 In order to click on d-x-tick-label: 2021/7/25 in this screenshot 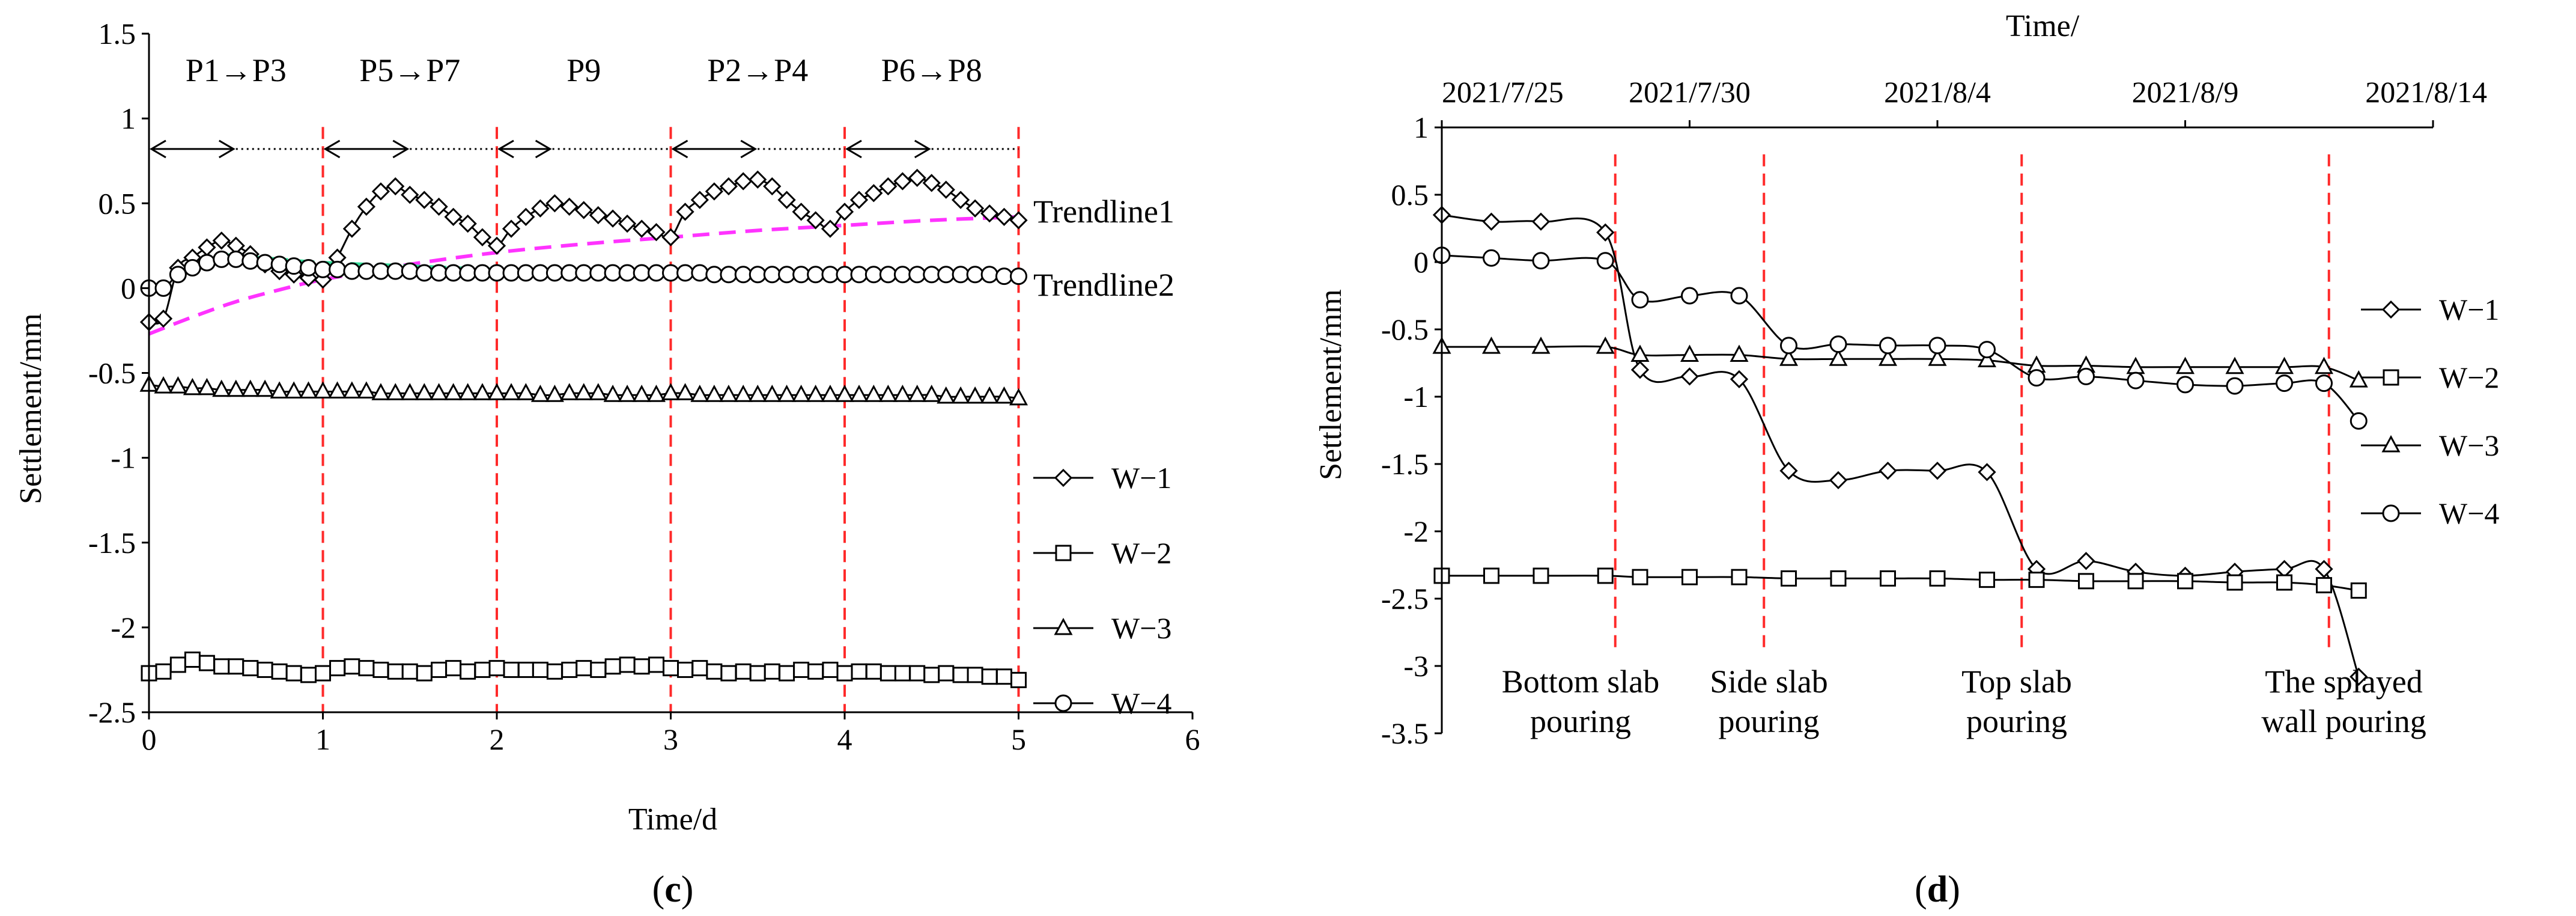, I will do `click(1503, 92)`.